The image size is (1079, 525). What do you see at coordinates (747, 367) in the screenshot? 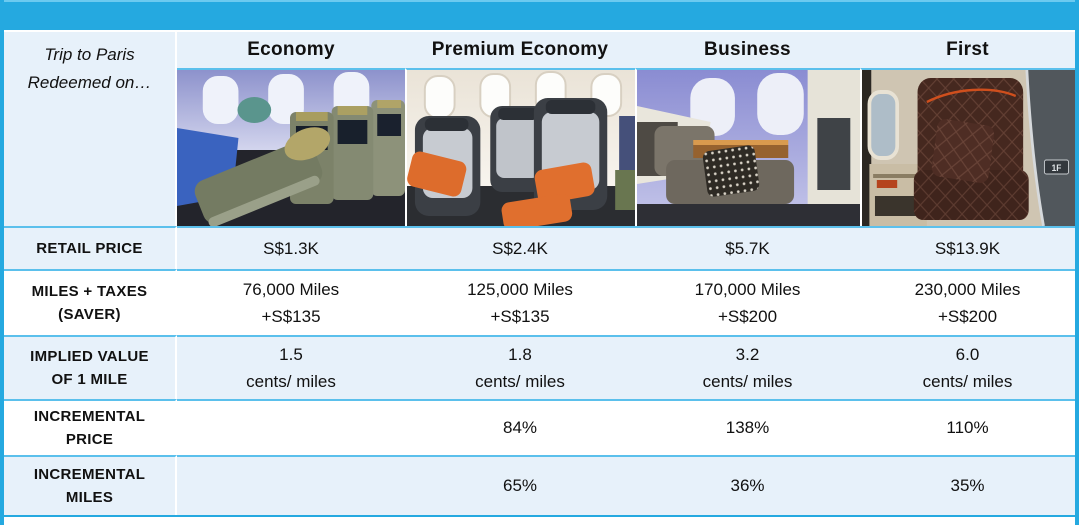
I see `cell-implied-business: 3.2 cents/ miles` at bounding box center [747, 367].